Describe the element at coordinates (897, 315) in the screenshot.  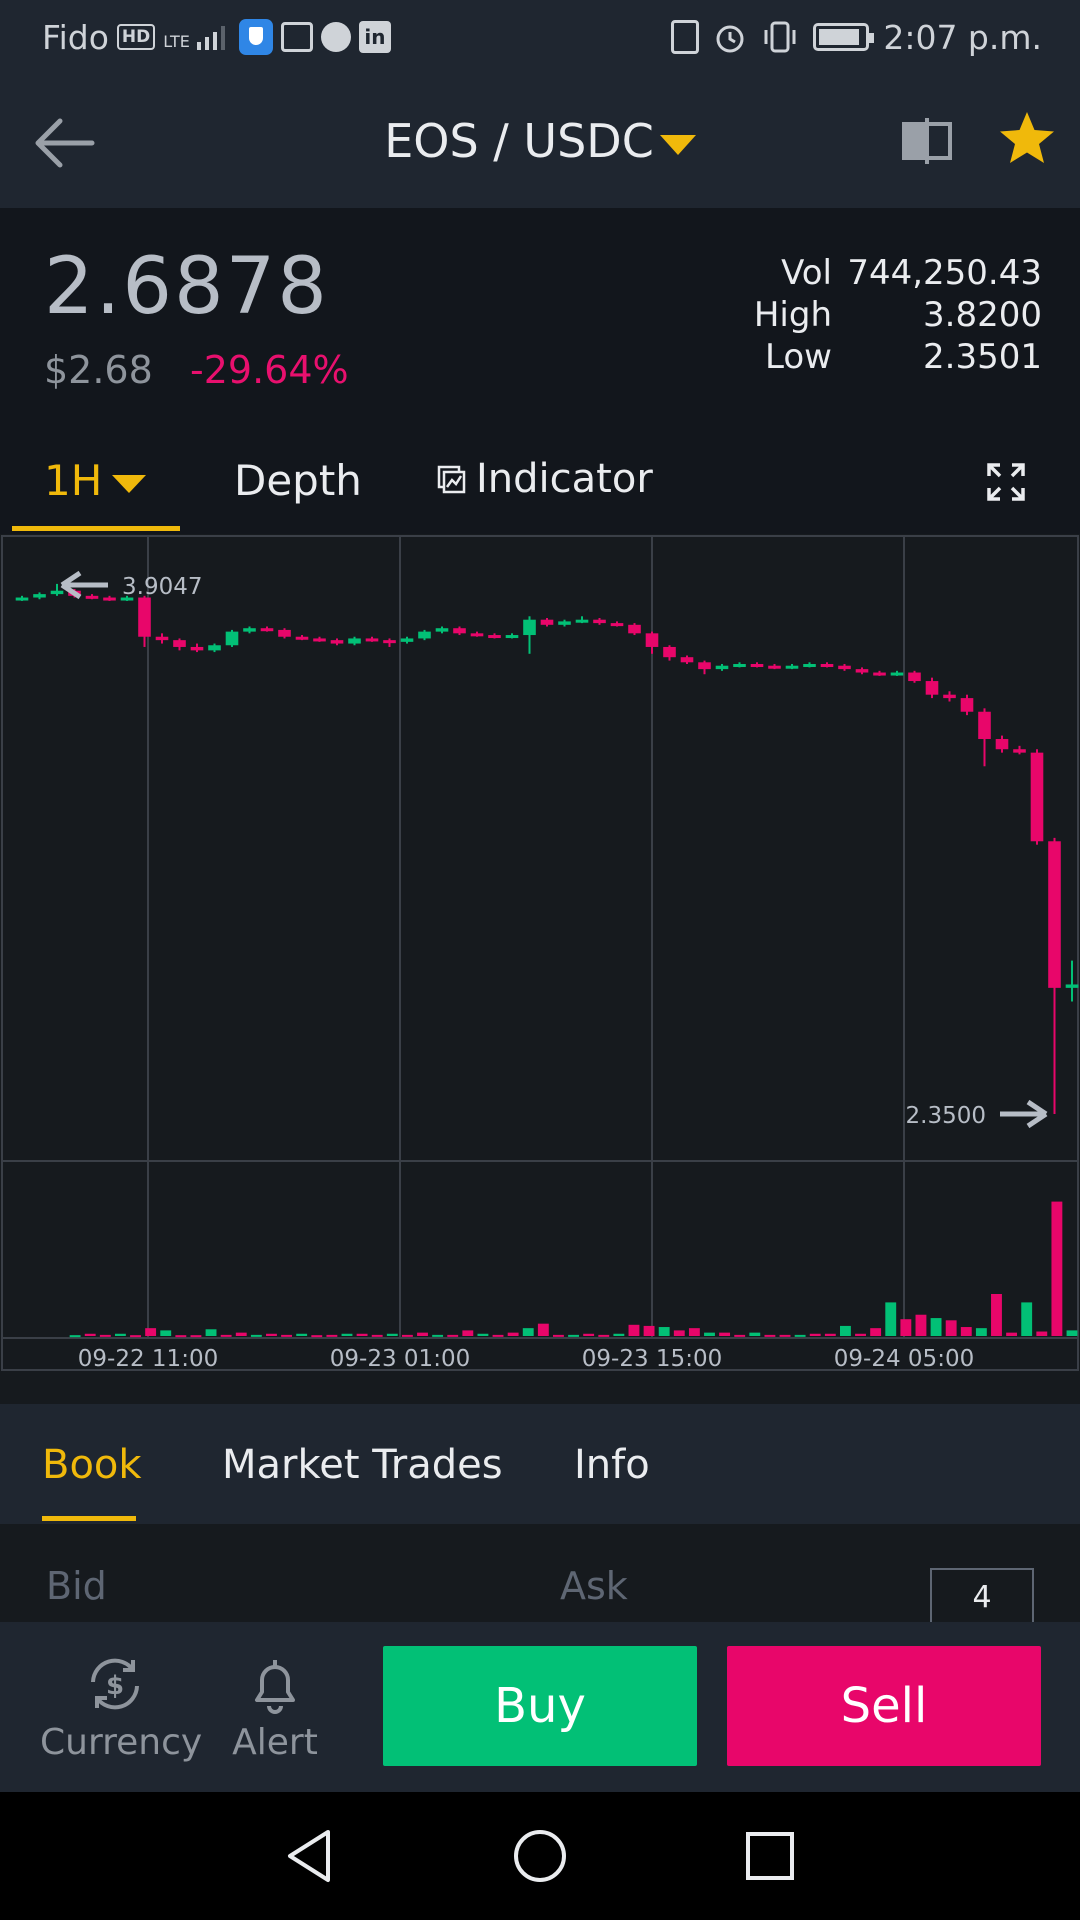
I see `stat-high: High 3.8200` at that location.